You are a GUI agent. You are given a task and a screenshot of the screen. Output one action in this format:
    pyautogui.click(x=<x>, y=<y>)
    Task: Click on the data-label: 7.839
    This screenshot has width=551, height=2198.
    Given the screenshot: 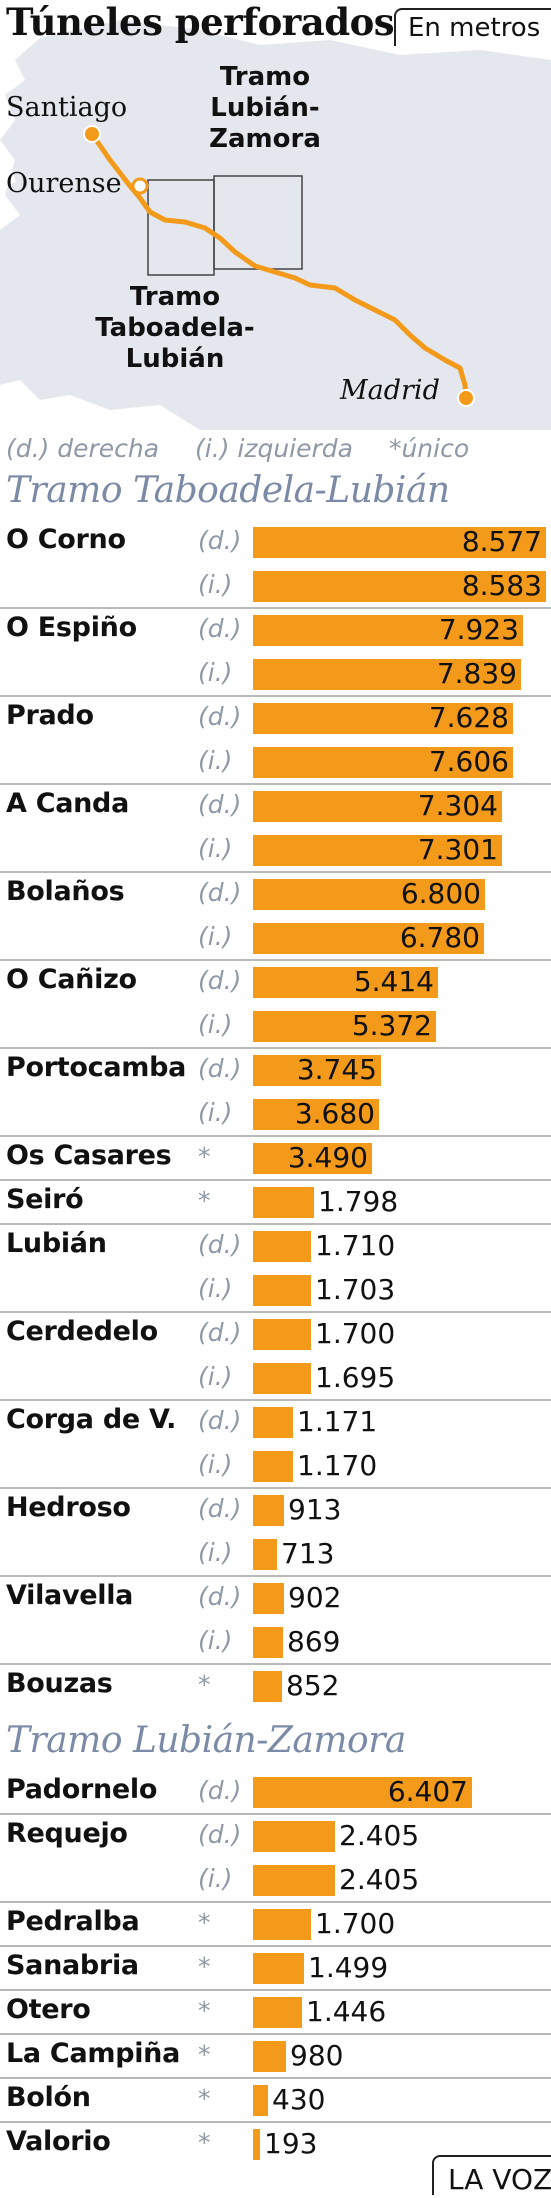 What is the action you would take?
    pyautogui.click(x=476, y=673)
    